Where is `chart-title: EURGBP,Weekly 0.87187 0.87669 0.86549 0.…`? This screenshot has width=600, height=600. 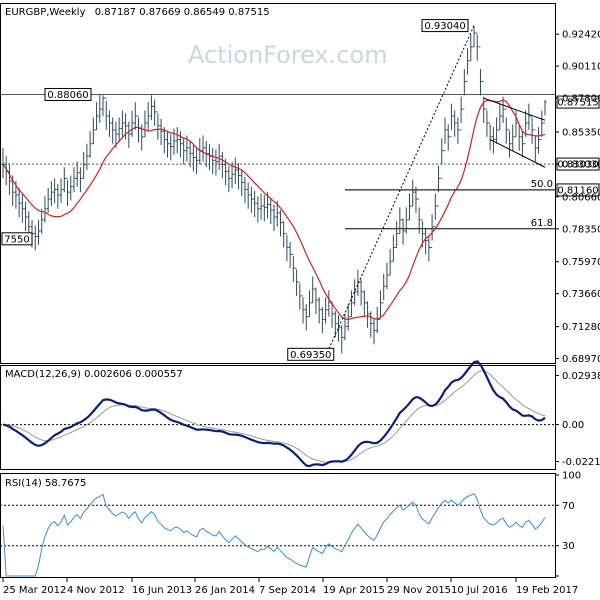
chart-title: EURGBP,Weekly 0.87187 0.87669 0.86549 0.… is located at coordinates (137, 12).